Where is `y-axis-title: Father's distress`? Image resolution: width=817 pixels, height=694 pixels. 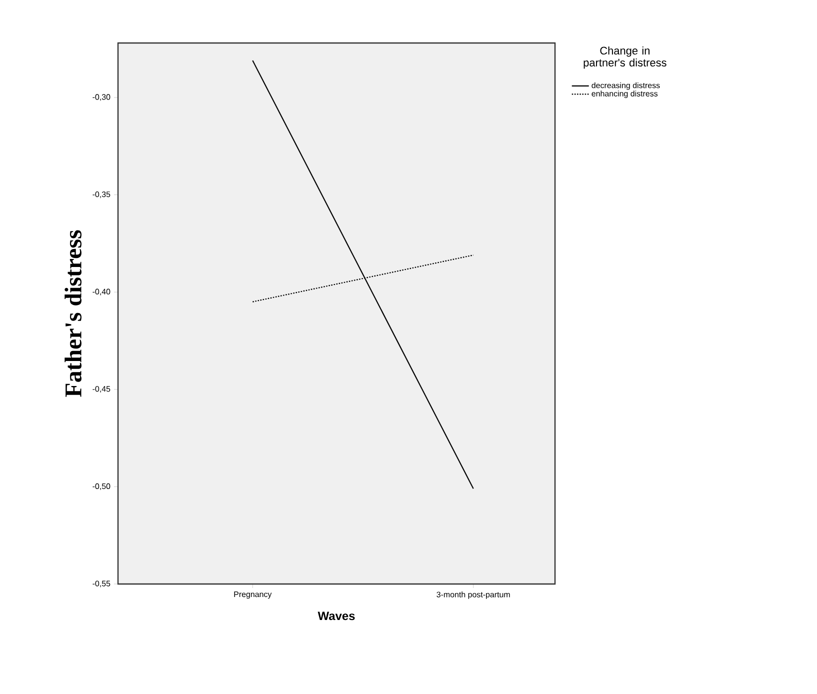 y-axis-title: Father's distress is located at coordinates (73, 313).